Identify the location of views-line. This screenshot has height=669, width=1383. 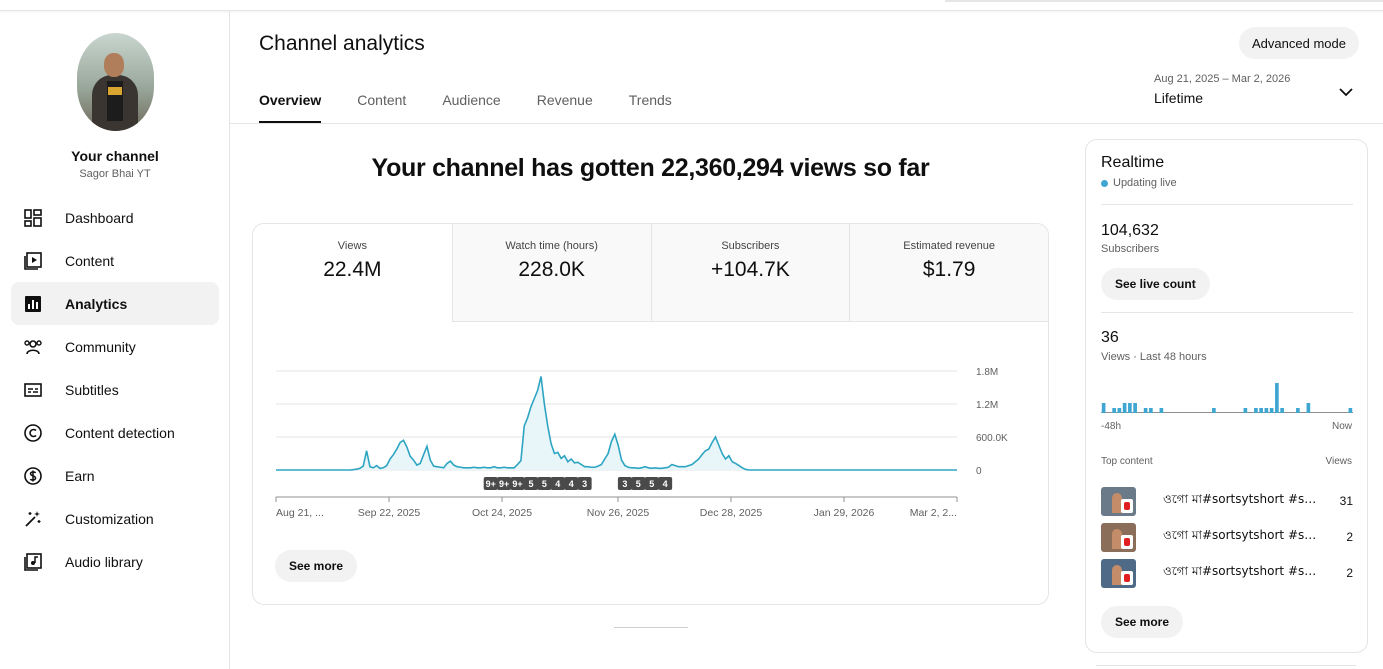
(616, 423).